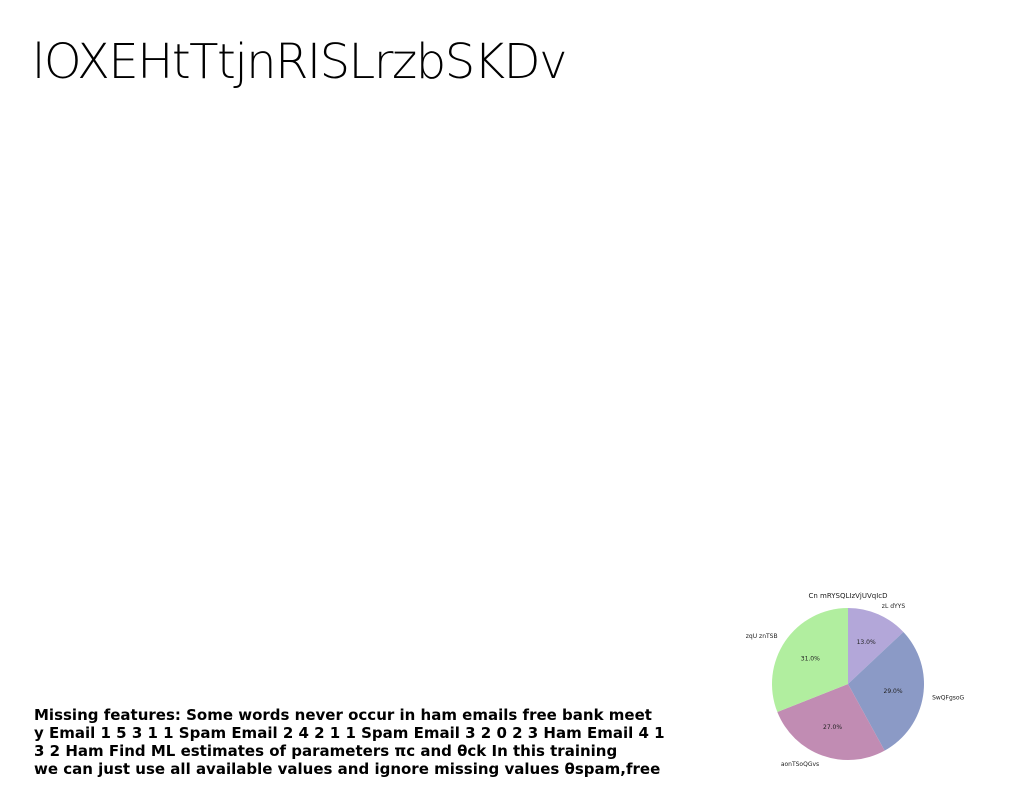 The height and width of the screenshot is (788, 1024). I want to click on pie-percent-label: 27.0%, so click(832, 727).